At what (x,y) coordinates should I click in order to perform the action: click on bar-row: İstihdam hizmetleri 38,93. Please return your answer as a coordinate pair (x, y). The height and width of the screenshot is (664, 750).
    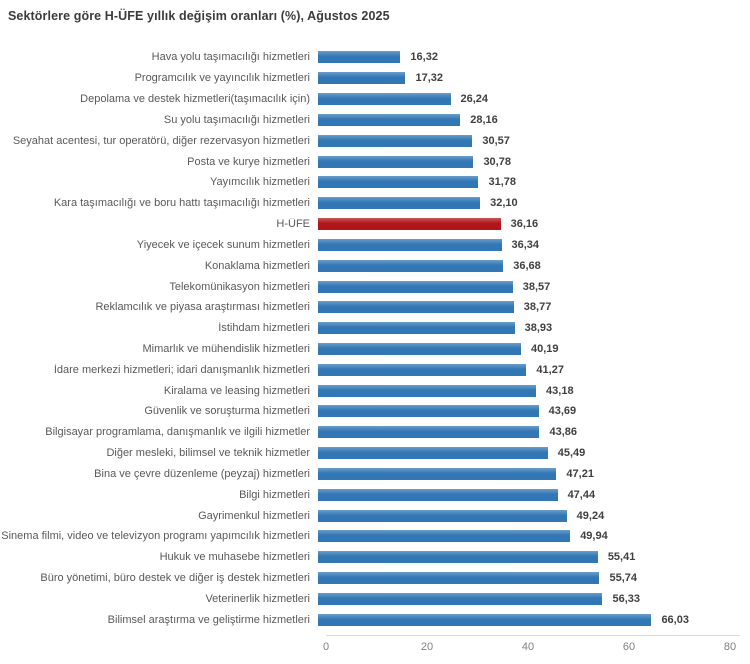
    Looking at the image, I should click on (375, 328).